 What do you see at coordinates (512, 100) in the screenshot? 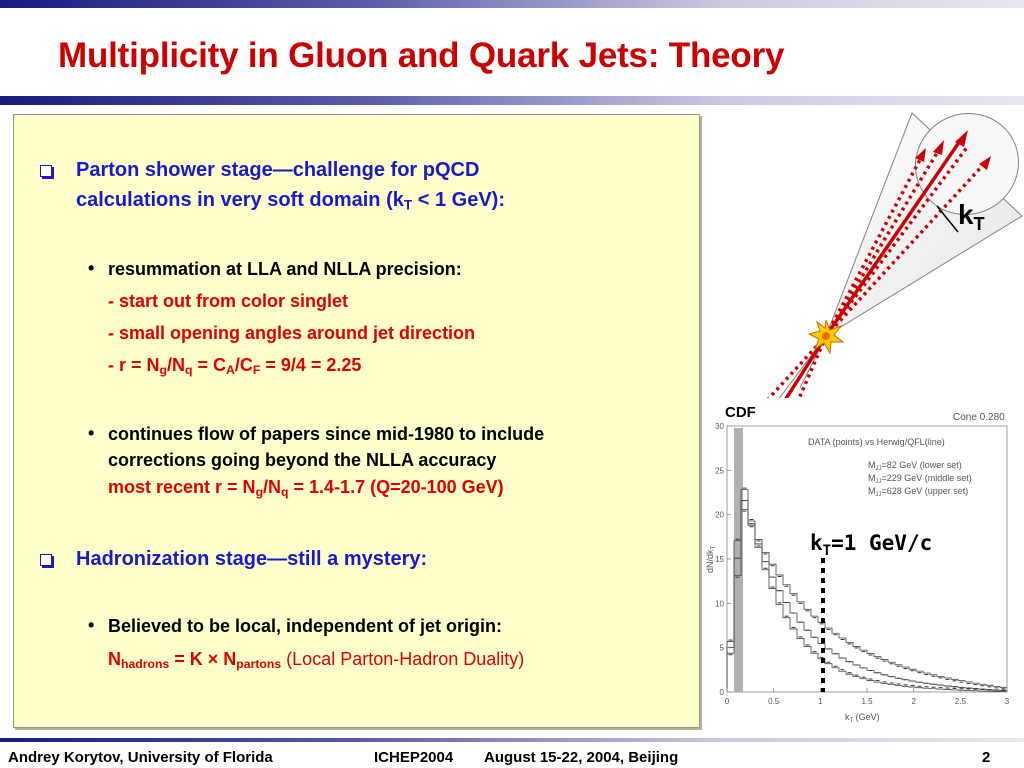
I see `title-underline-bar` at bounding box center [512, 100].